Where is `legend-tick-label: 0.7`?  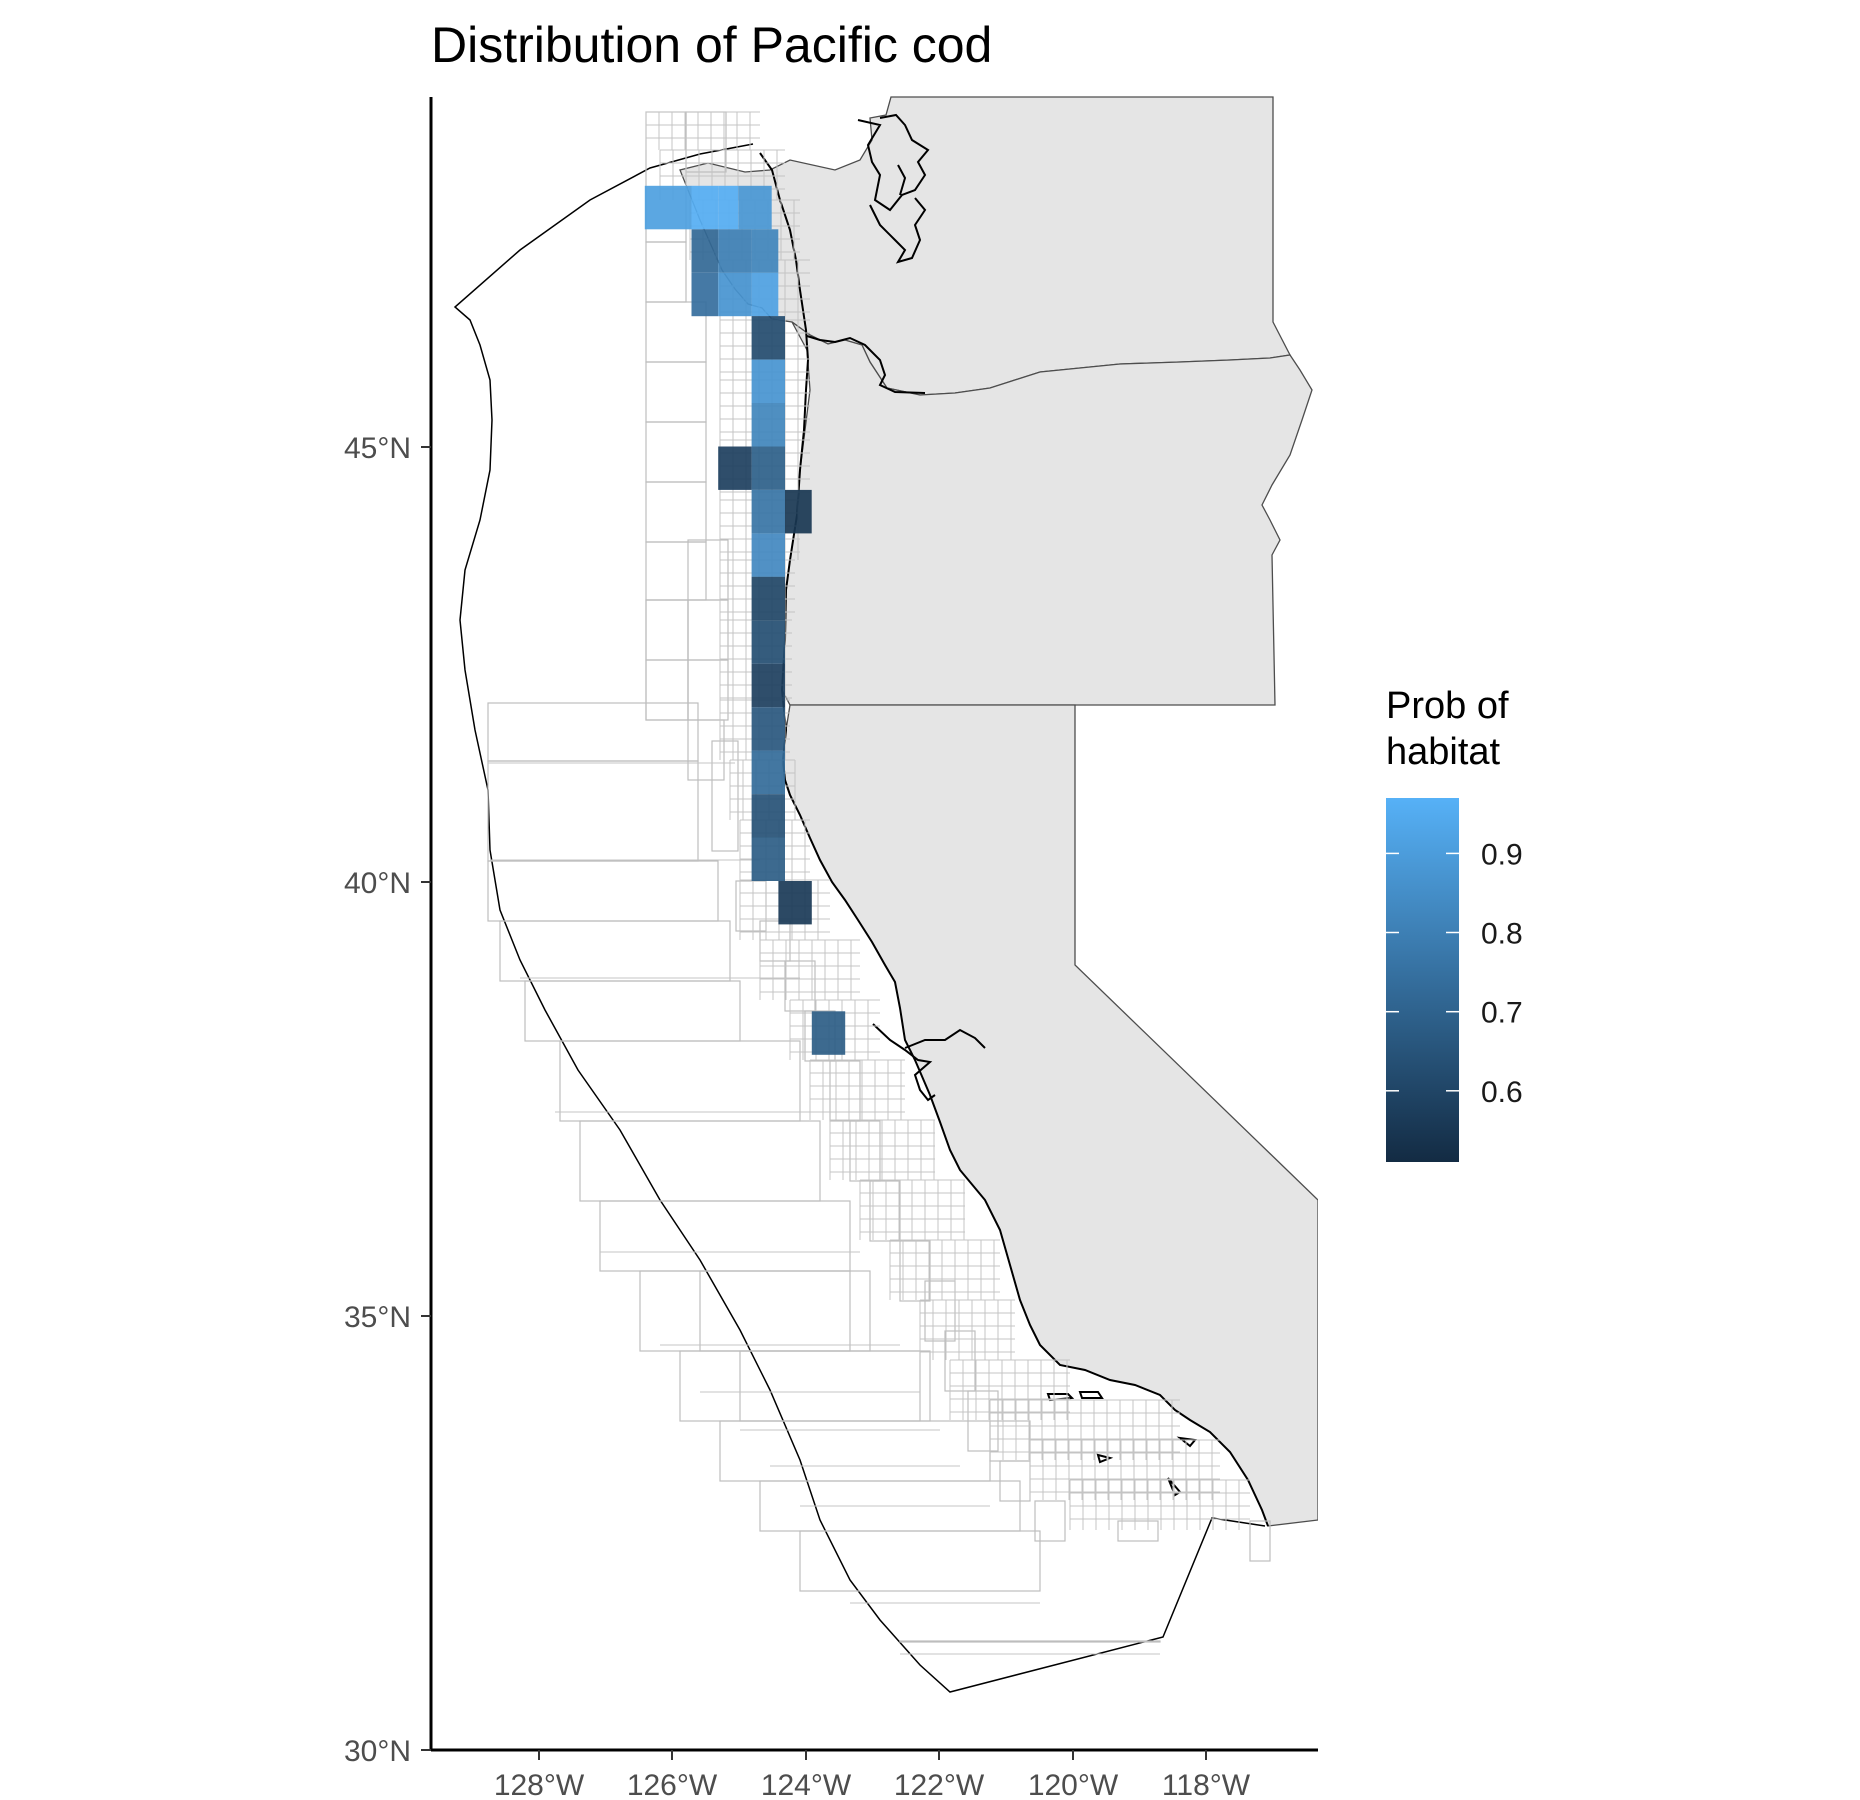 legend-tick-label: 0.7 is located at coordinates (1502, 1013).